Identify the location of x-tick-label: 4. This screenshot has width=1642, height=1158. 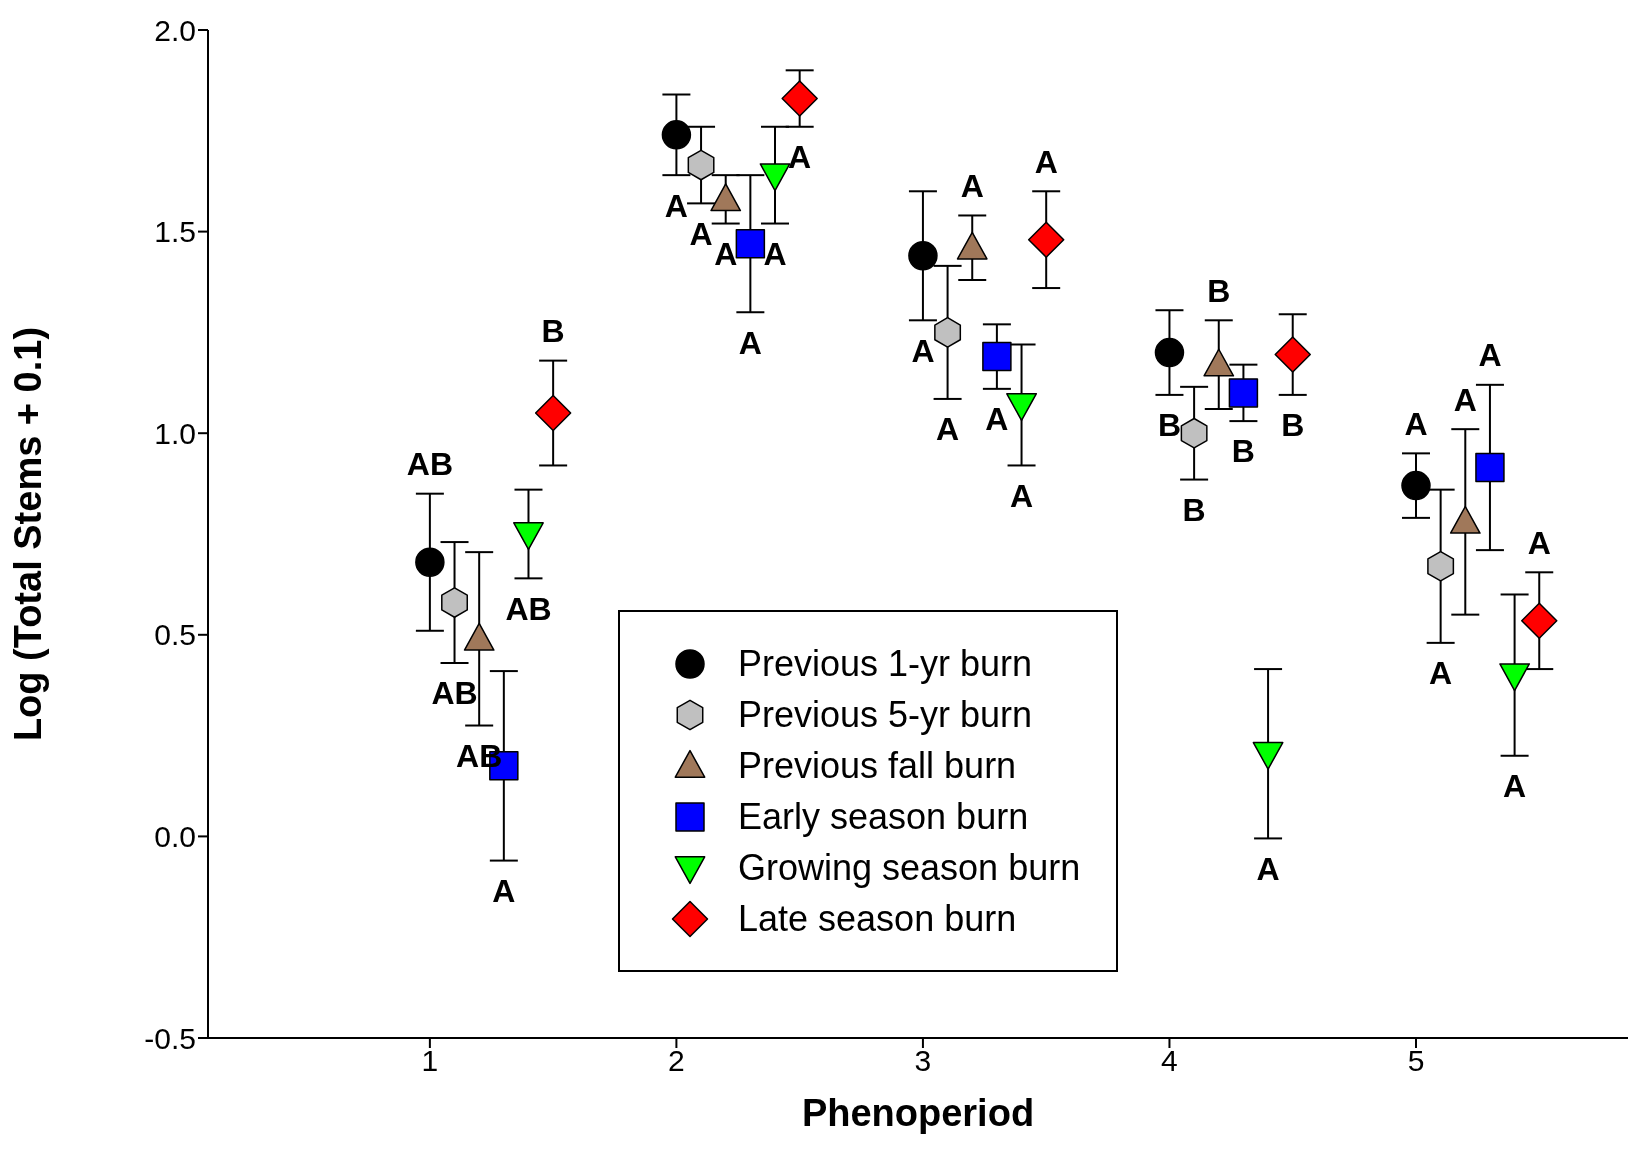
(1169, 1061).